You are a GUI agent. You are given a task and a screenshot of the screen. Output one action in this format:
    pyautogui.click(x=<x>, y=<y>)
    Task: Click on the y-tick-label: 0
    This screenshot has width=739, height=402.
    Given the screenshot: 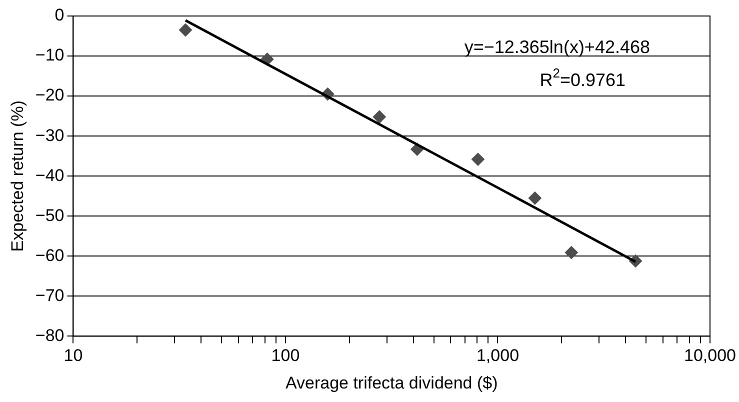 What is the action you would take?
    pyautogui.click(x=59, y=15)
    